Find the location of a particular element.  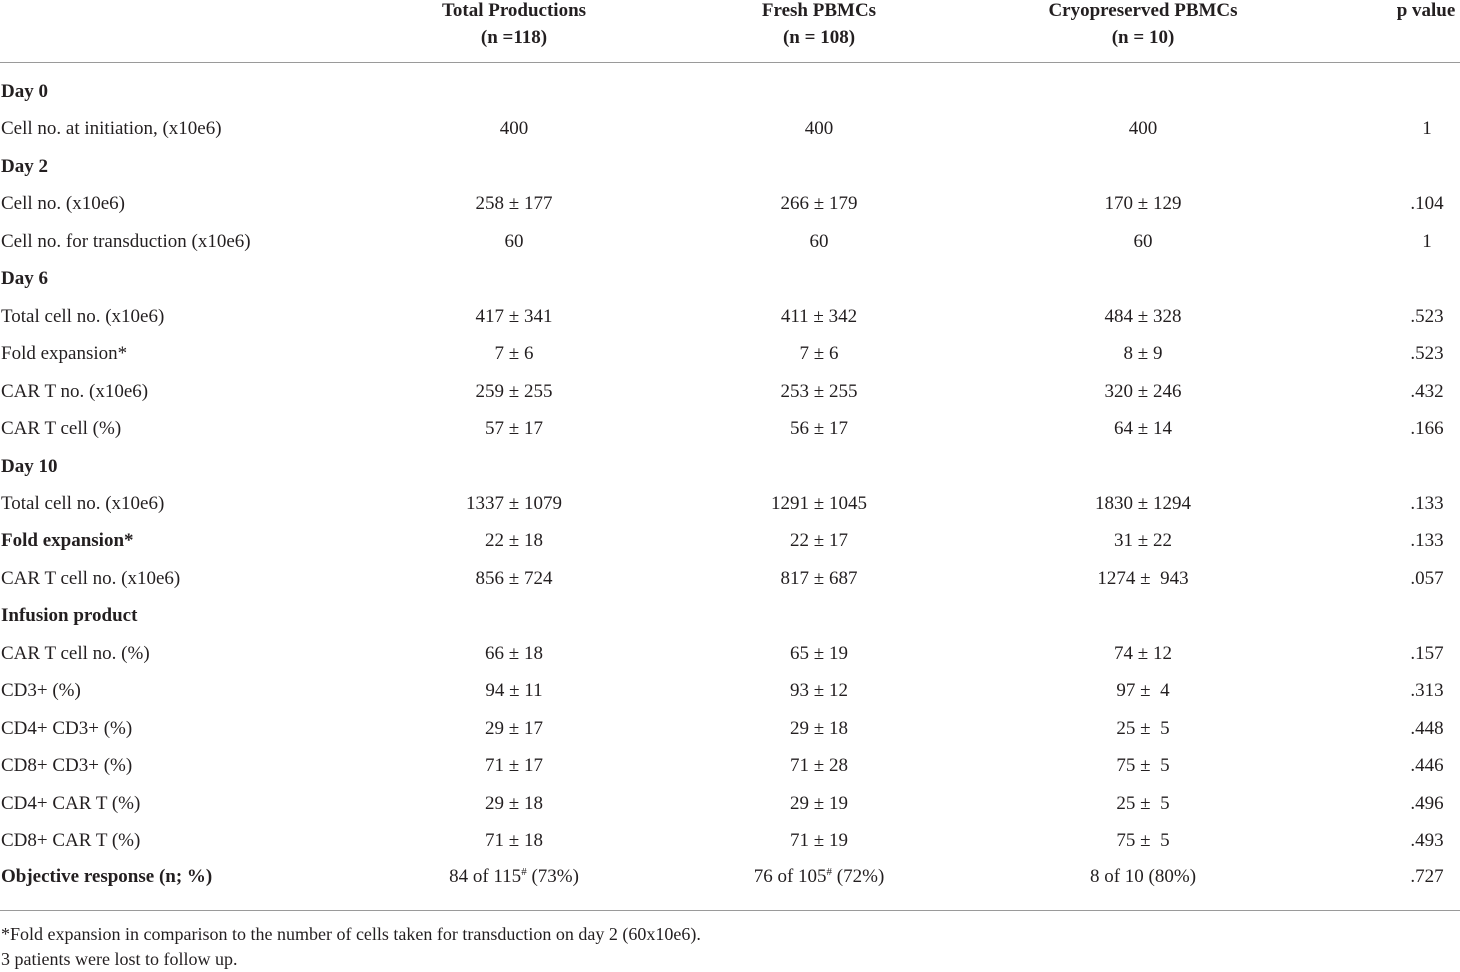

cell-total: 66 ± 18 is located at coordinates (514, 653).